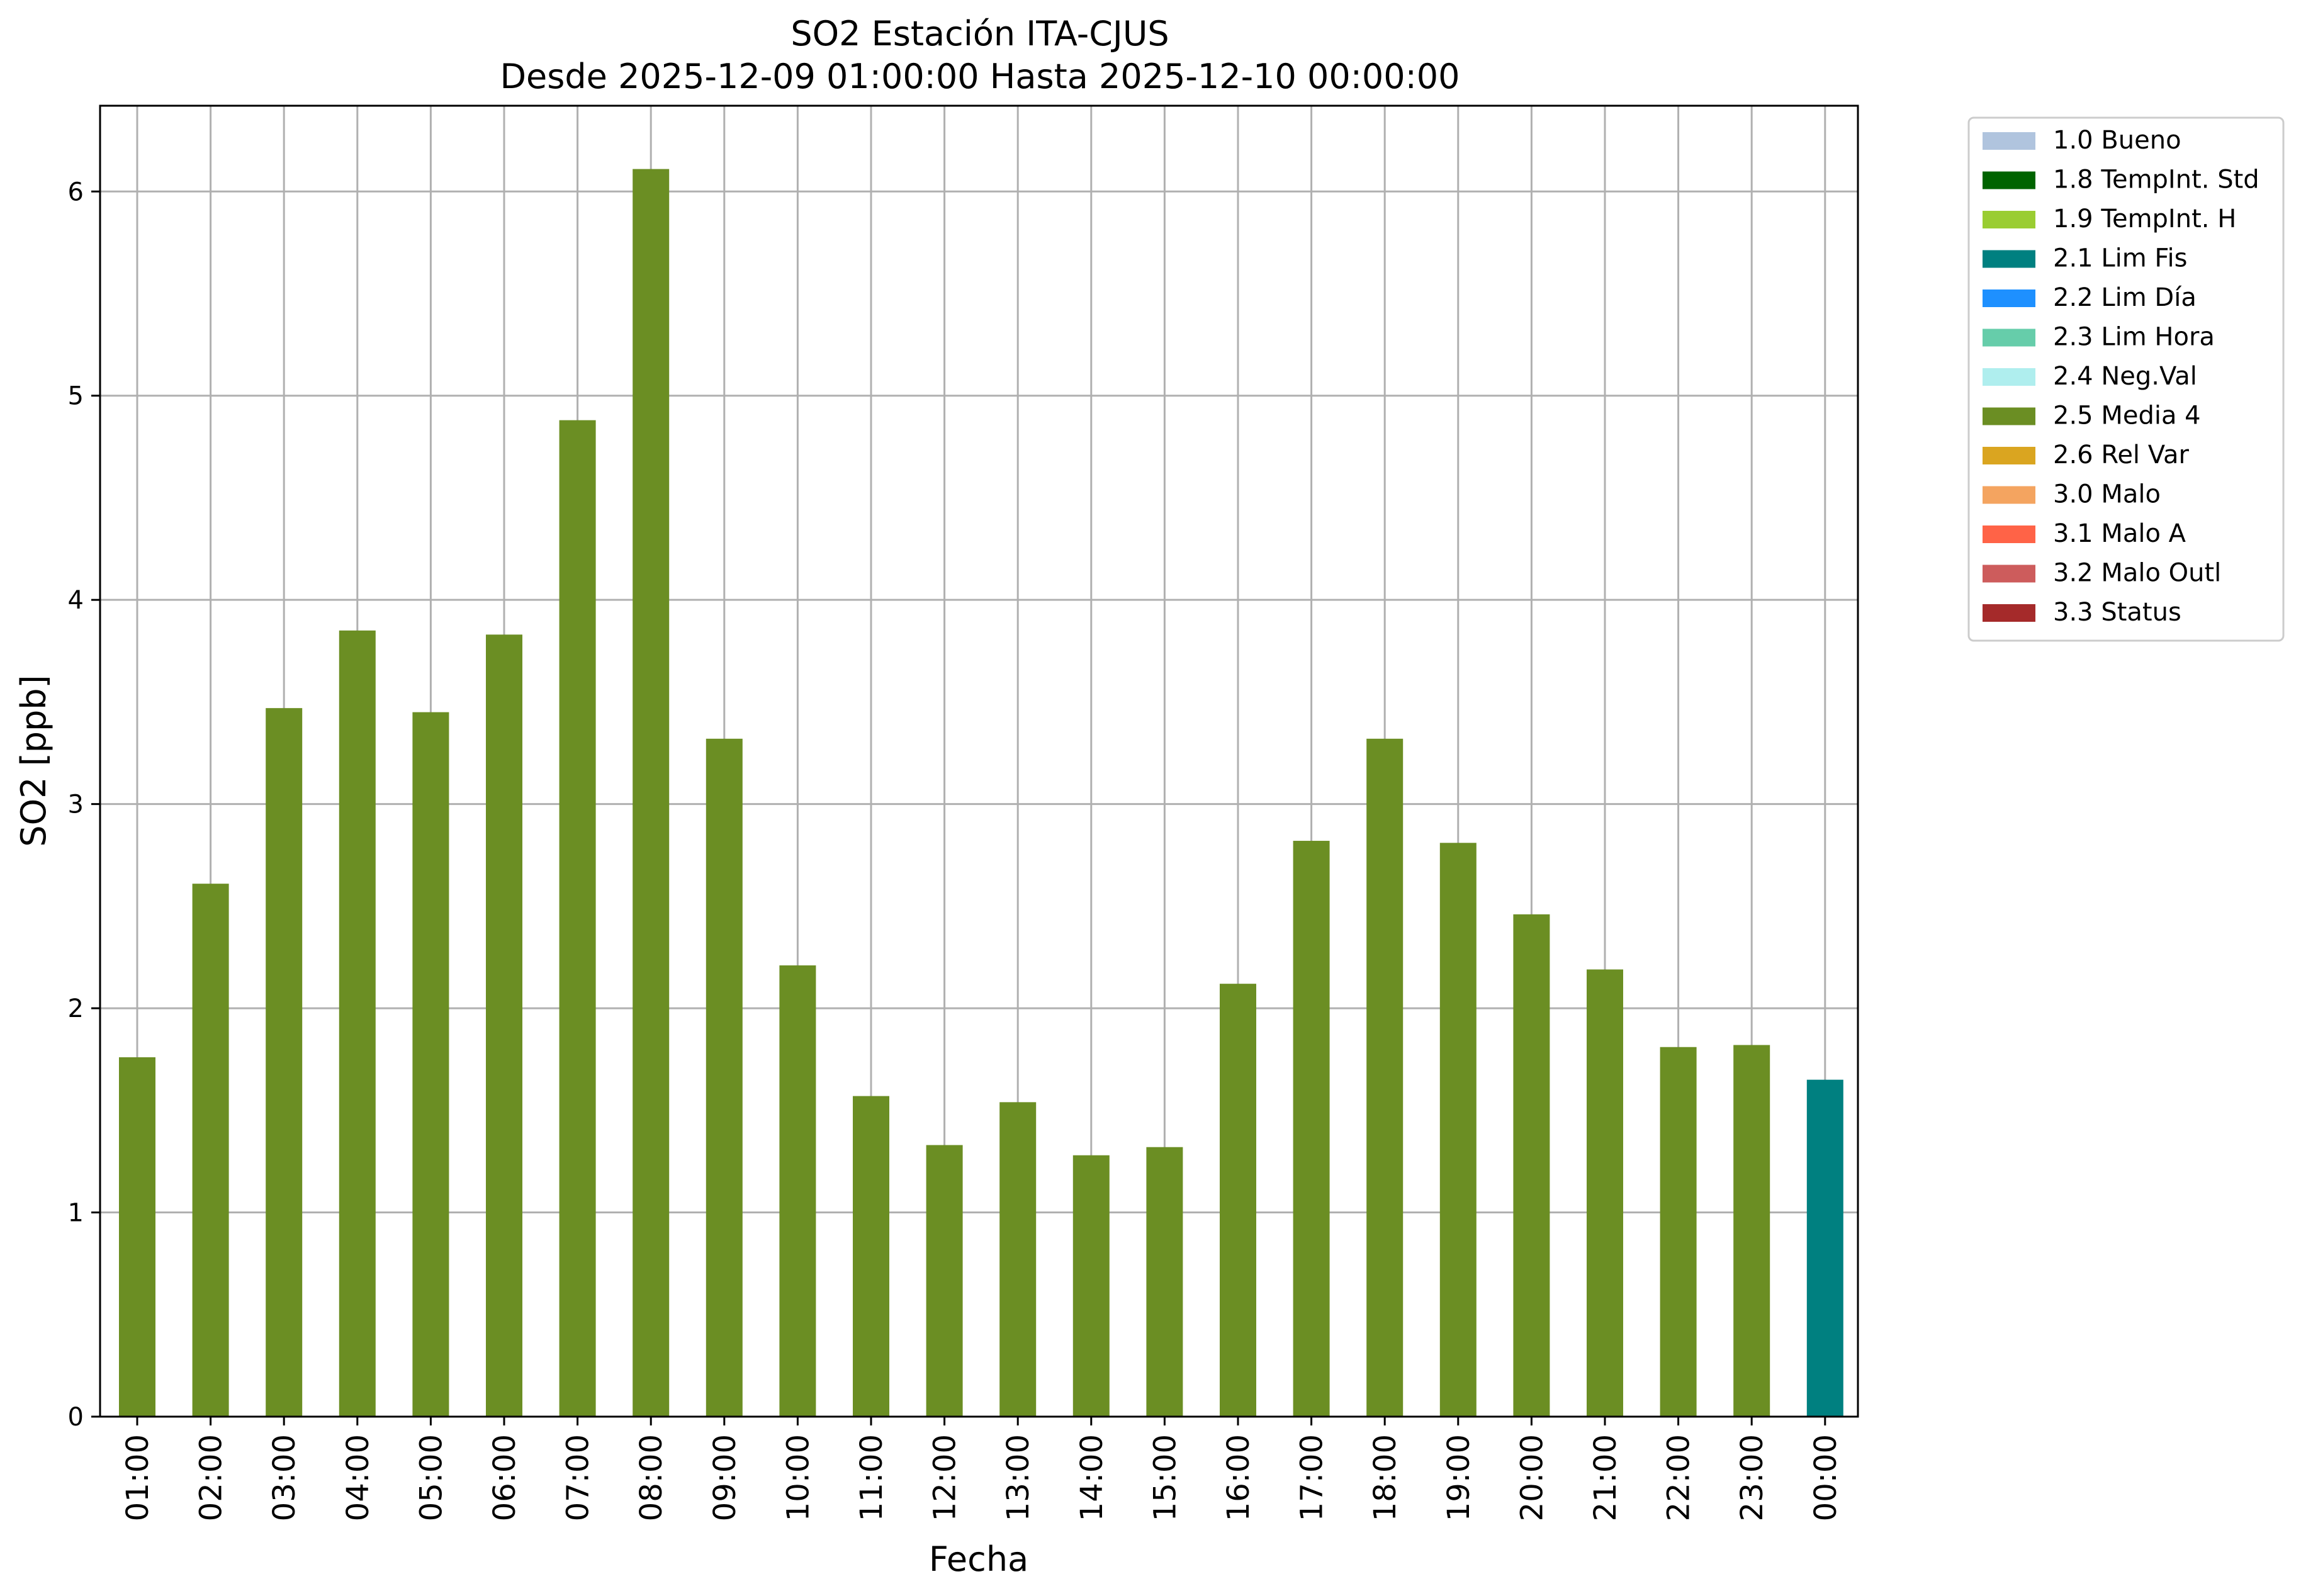 This screenshot has height=1596, width=2301. What do you see at coordinates (34, 760) in the screenshot?
I see `y-axis-label: SO2 [ppb]` at bounding box center [34, 760].